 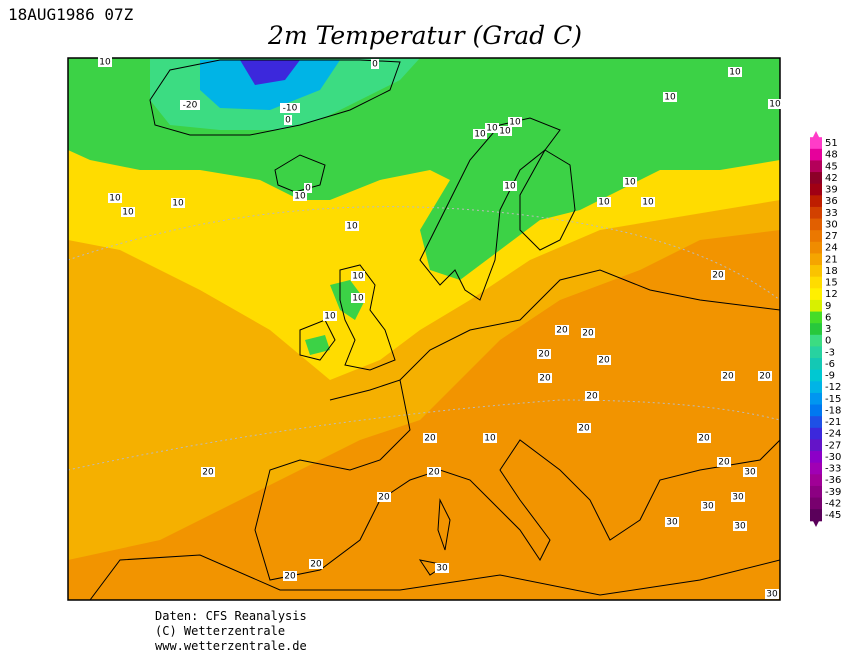 I want to click on colorbar-label: 48, so click(x=831, y=155).